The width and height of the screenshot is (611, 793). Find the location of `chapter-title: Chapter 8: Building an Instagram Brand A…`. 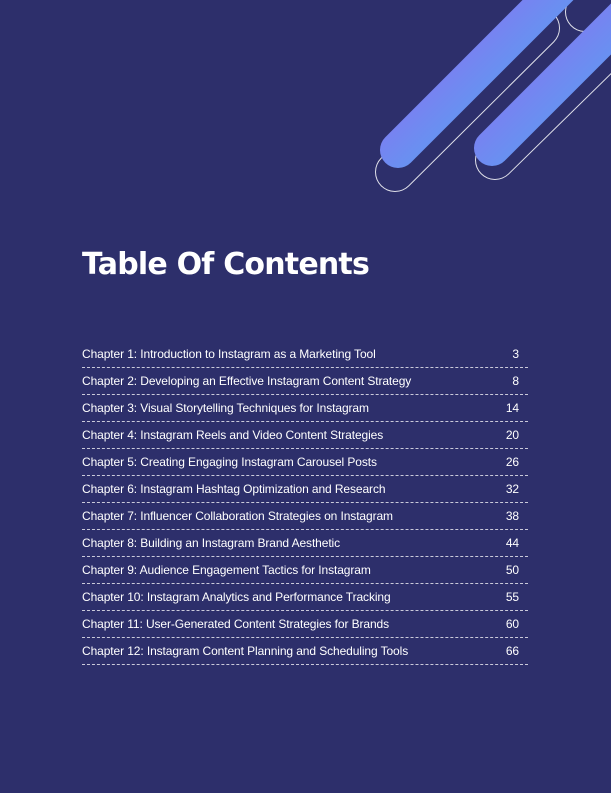

chapter-title: Chapter 8: Building an Instagram Brand A… is located at coordinates (211, 543).